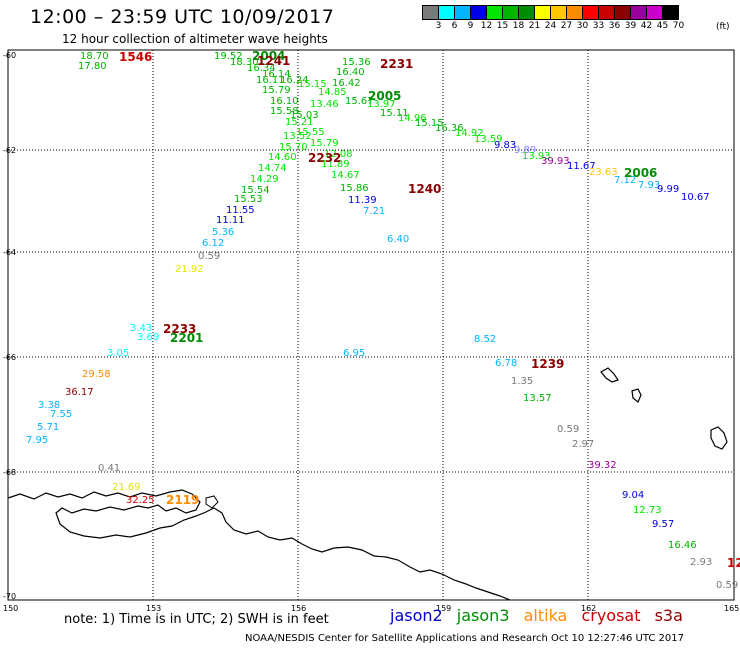  I want to click on wave-height-value: 36.17, so click(79, 392).